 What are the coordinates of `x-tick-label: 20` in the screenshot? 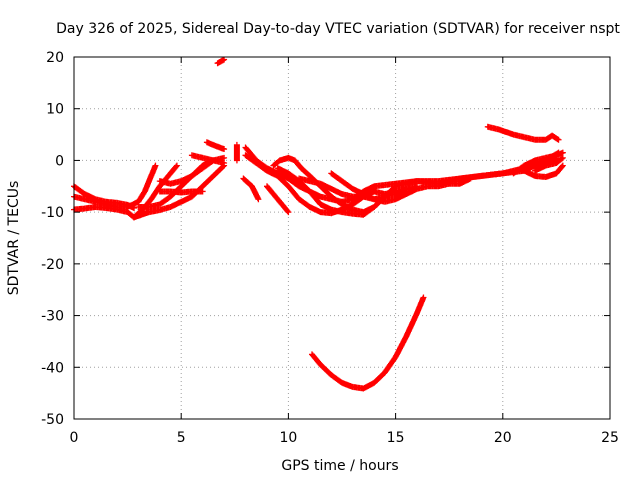 It's located at (503, 438).